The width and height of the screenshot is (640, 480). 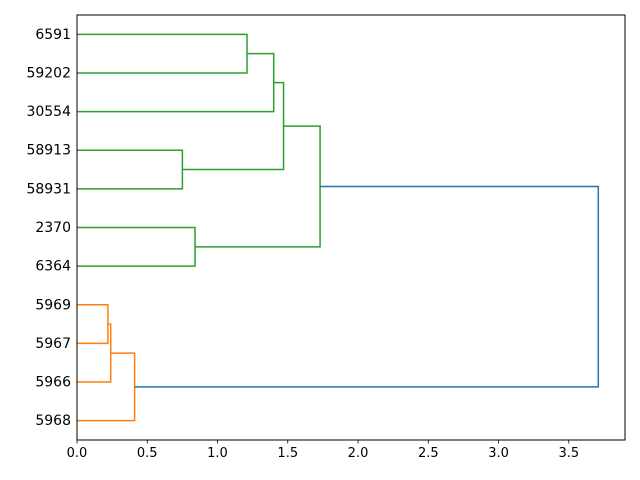 I want to click on leaf-label: 59202, so click(x=48, y=73).